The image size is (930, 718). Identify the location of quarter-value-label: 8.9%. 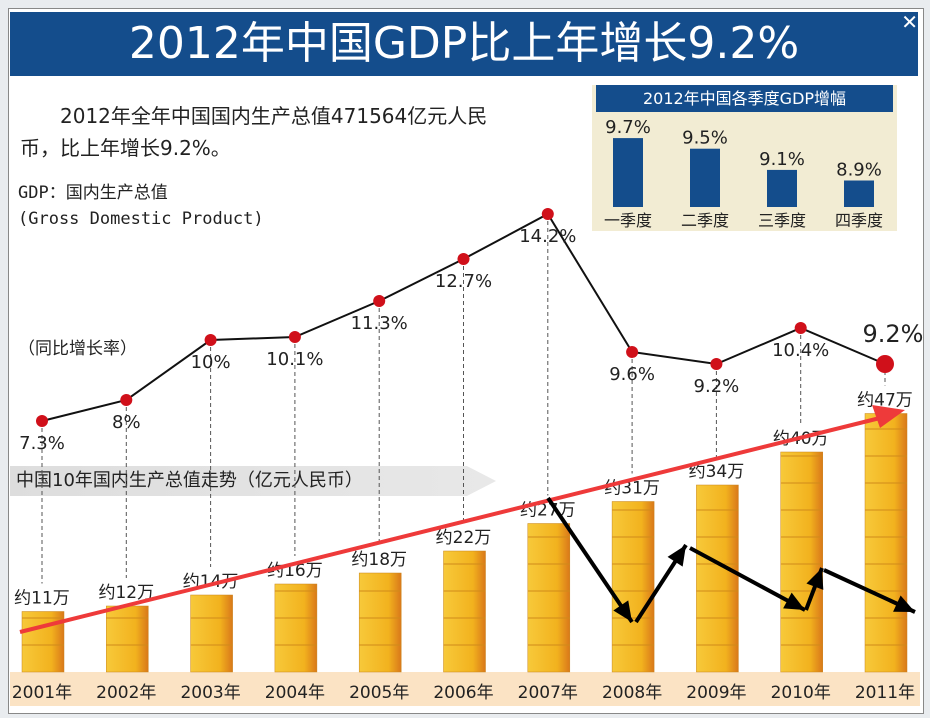
(859, 170).